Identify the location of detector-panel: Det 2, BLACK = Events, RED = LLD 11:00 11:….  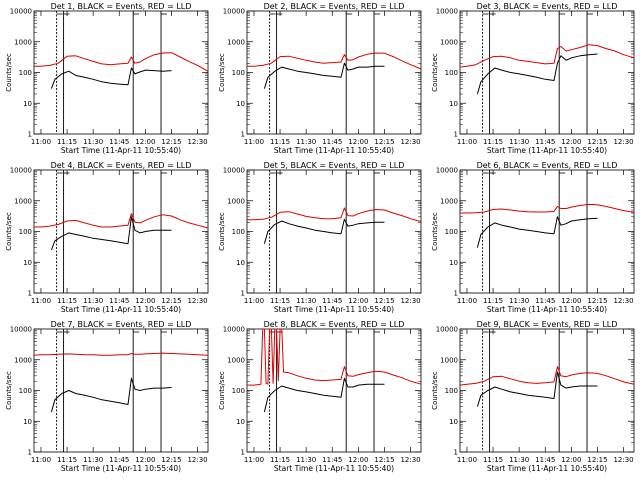
(320, 78).